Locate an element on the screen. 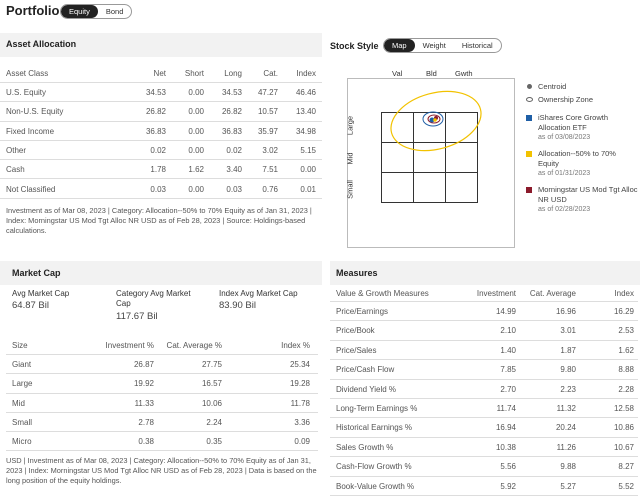 The height and width of the screenshot is (496, 640). cell-value: 1.40 is located at coordinates (508, 350).